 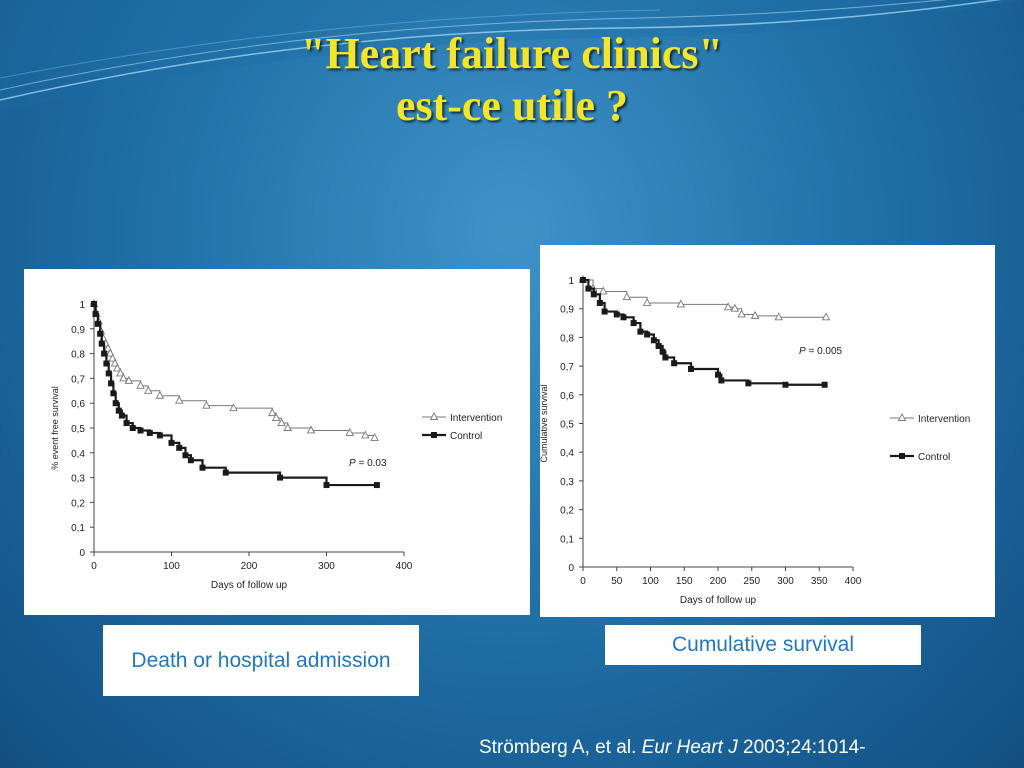 What do you see at coordinates (512, 80) in the screenshot?
I see `slide-title: "Heart failure clinics" est-ce utile ?` at bounding box center [512, 80].